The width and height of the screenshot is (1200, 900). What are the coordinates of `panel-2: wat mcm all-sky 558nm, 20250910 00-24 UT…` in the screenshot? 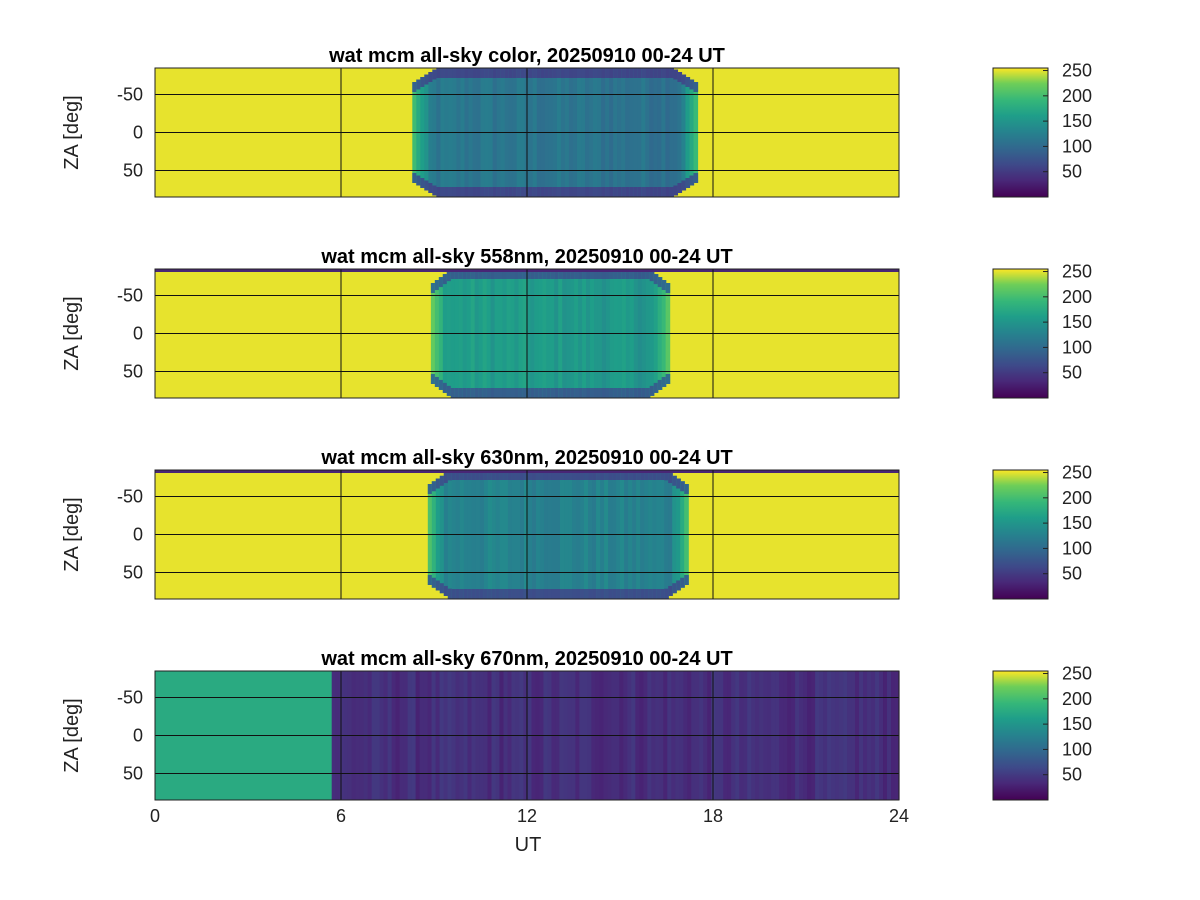 It's located at (576, 322).